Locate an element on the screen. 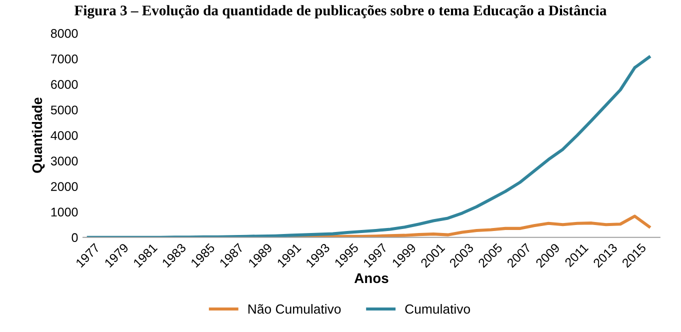 Image resolution: width=681 pixels, height=332 pixels. y-tick-label: 6000 is located at coordinates (64, 84).